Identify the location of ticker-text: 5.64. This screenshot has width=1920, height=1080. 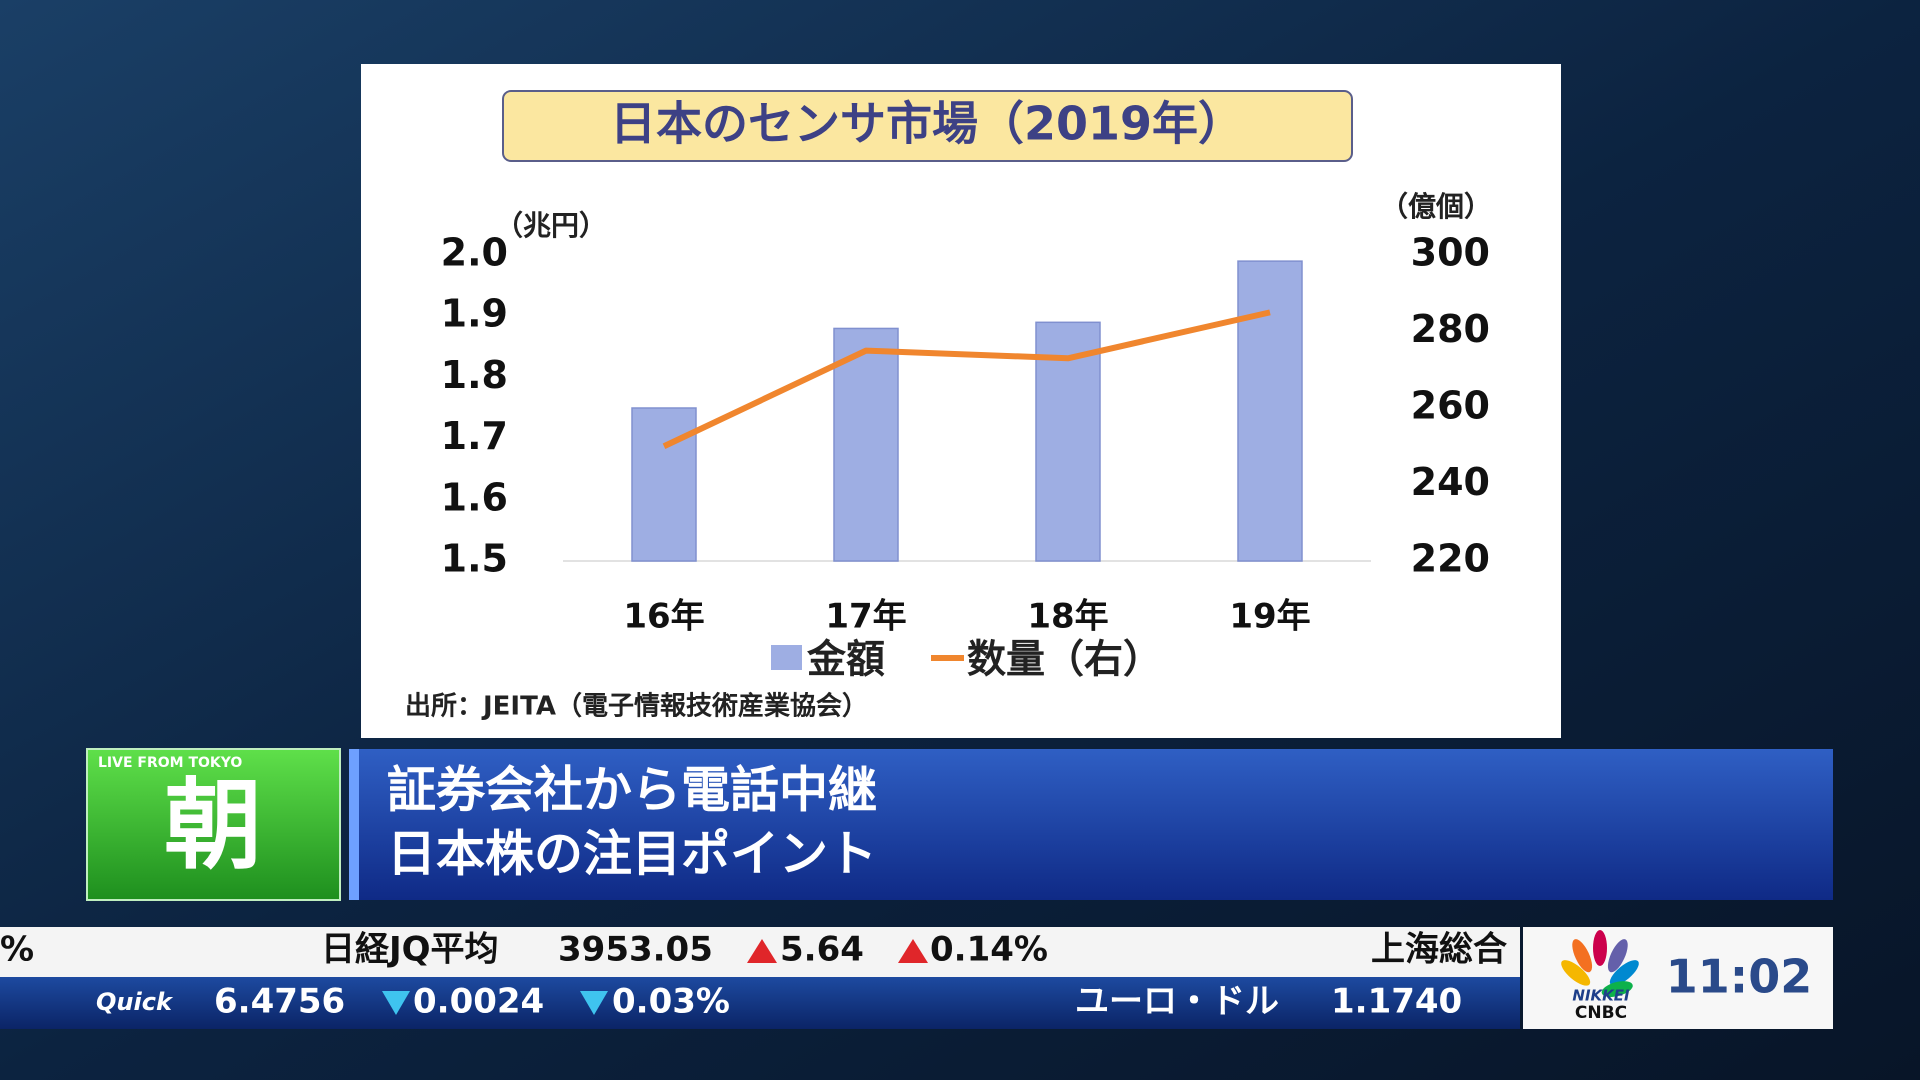
(822, 950).